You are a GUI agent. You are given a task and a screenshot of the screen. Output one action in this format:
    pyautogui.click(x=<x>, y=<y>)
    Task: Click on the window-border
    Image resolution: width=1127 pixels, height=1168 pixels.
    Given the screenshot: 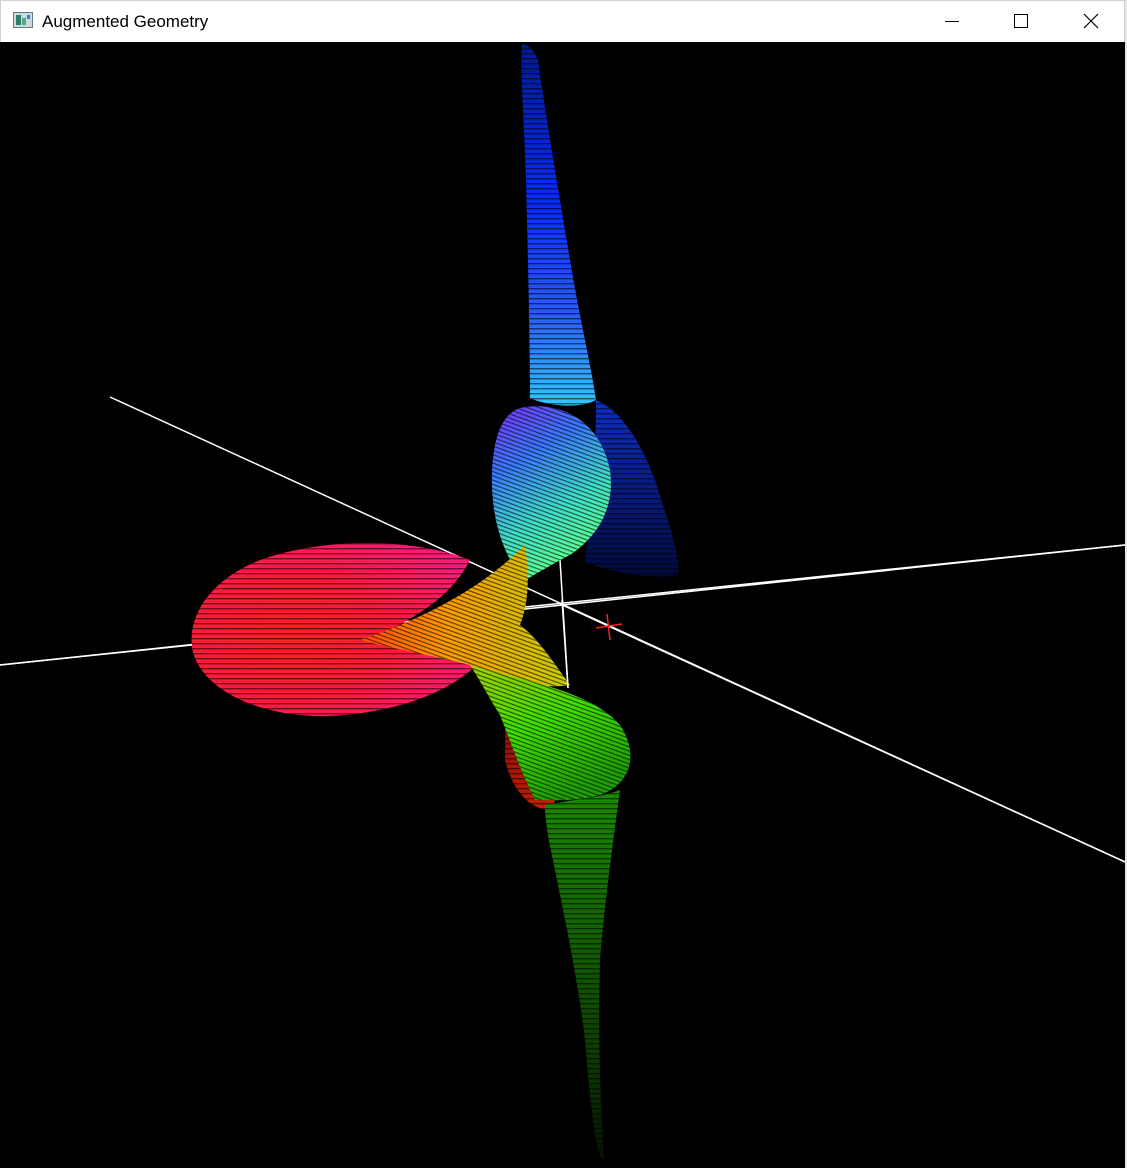 What is the action you would take?
    pyautogui.click(x=1126, y=584)
    